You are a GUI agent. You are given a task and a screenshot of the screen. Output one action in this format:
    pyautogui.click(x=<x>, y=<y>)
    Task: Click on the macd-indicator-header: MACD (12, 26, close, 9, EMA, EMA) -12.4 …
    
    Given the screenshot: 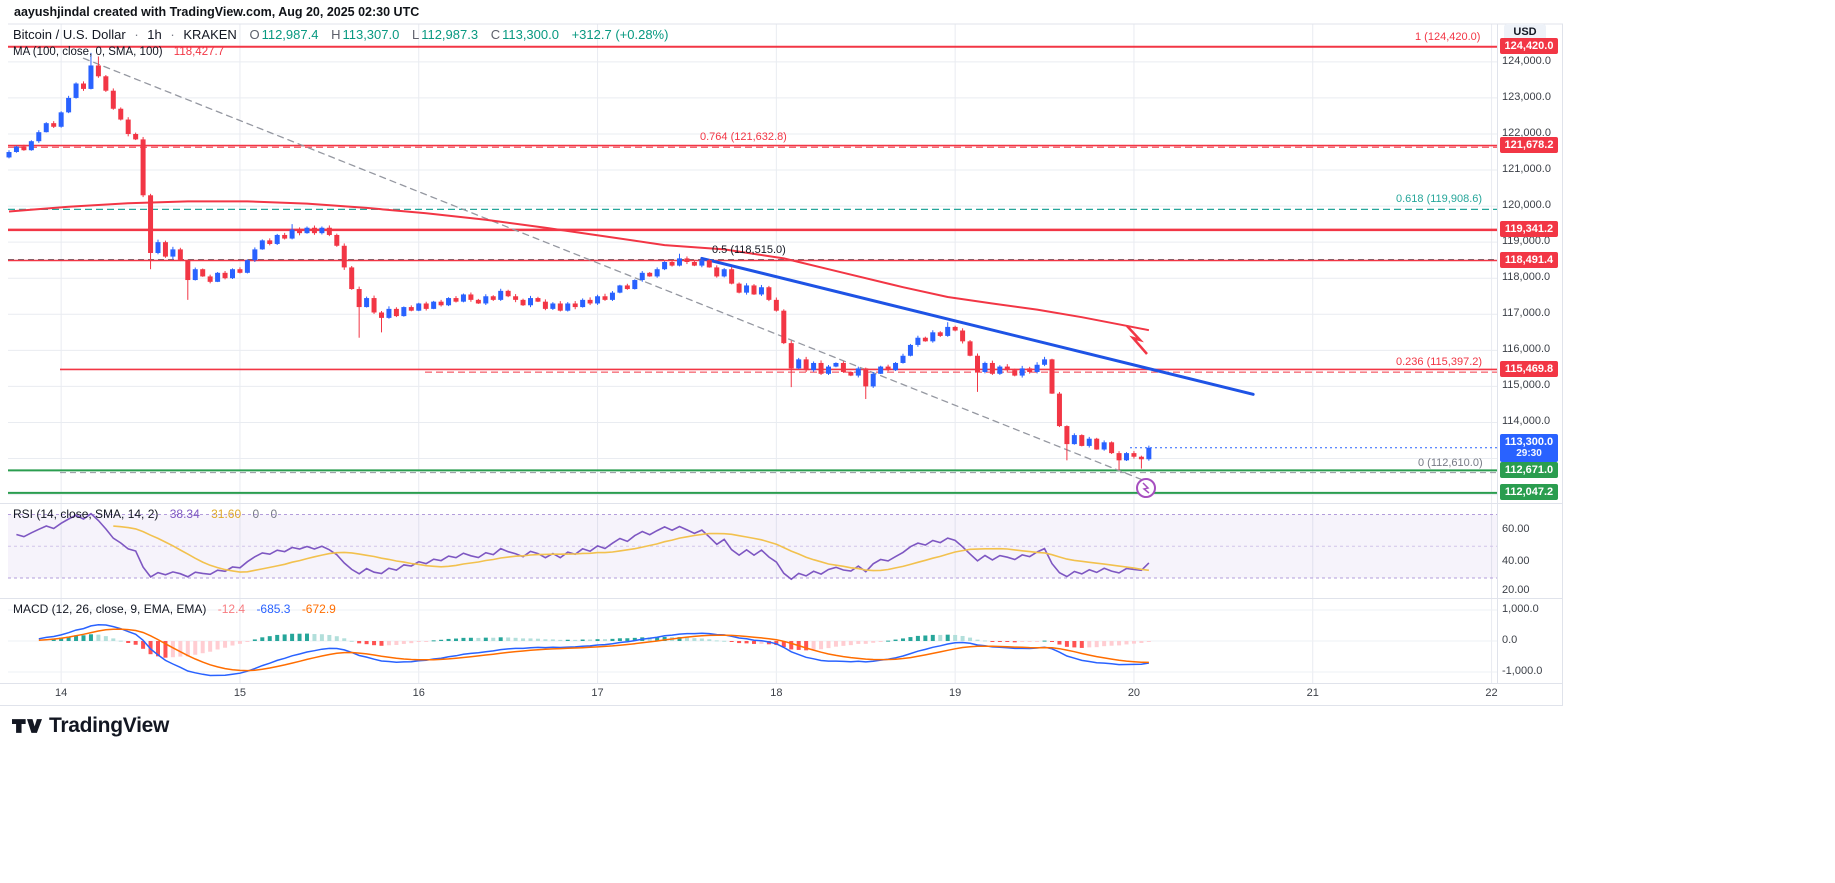 What is the action you would take?
    pyautogui.click(x=174, y=609)
    